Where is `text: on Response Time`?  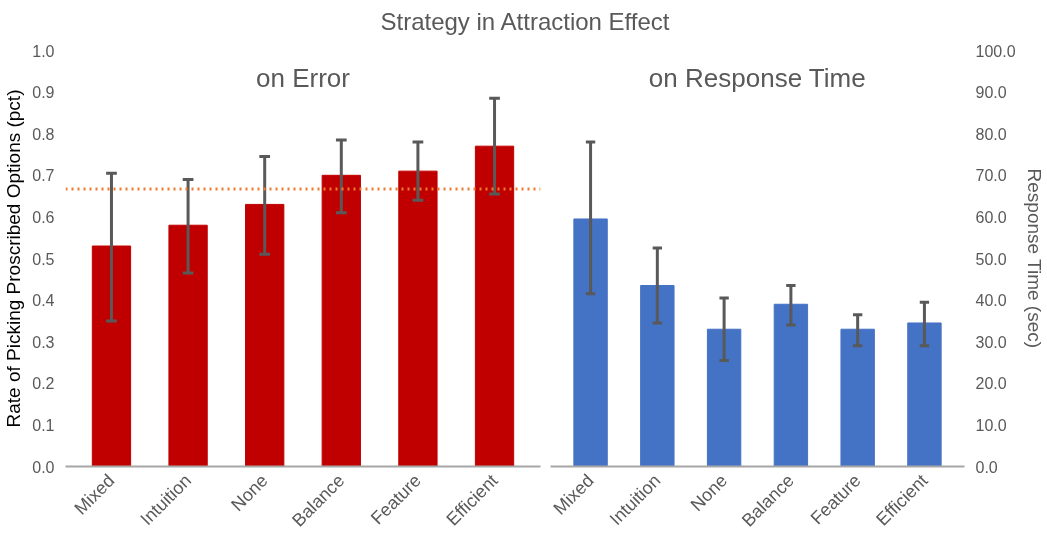
text: on Response Time is located at coordinates (757, 77).